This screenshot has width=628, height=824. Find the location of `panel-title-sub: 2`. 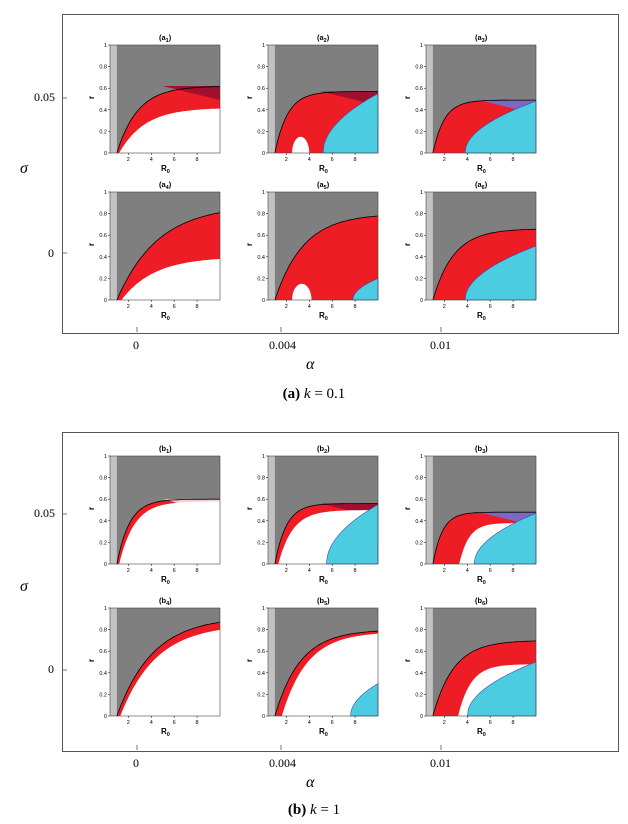

panel-title-sub: 2 is located at coordinates (325, 452).